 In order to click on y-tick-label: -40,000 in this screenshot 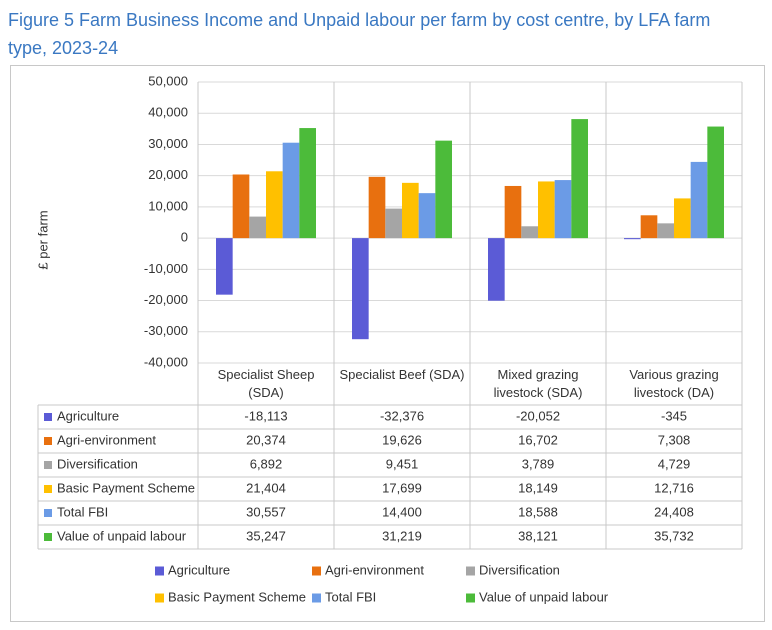, I will do `click(166, 361)`.